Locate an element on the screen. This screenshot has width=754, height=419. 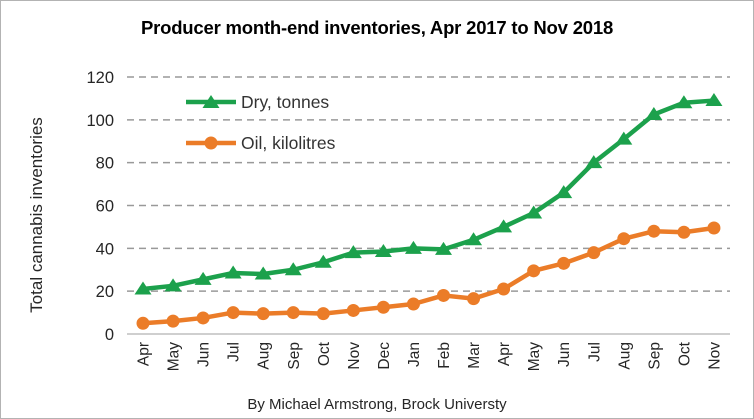
y-axis-title: Total cannabis inventories is located at coordinates (36, 215).